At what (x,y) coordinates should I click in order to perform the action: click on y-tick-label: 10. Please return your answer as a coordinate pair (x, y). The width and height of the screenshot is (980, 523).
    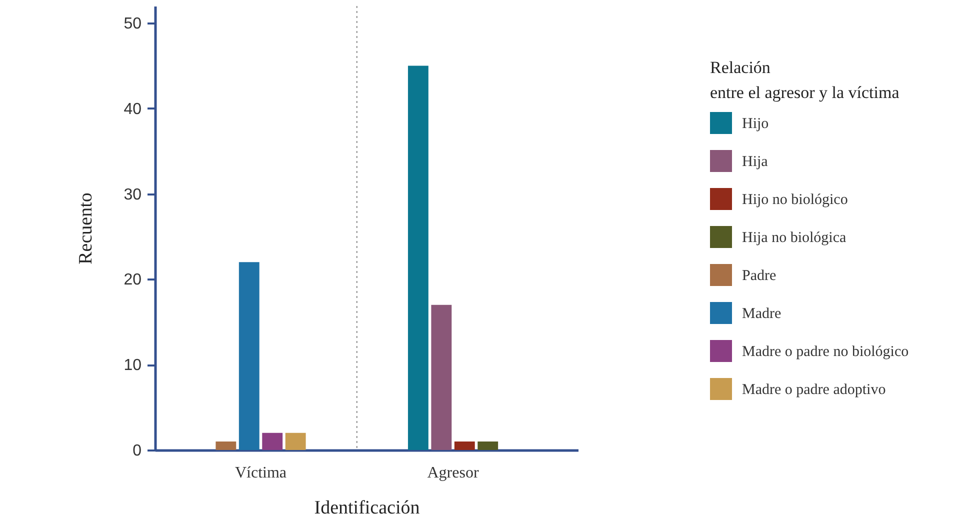
    Looking at the image, I should click on (133, 365).